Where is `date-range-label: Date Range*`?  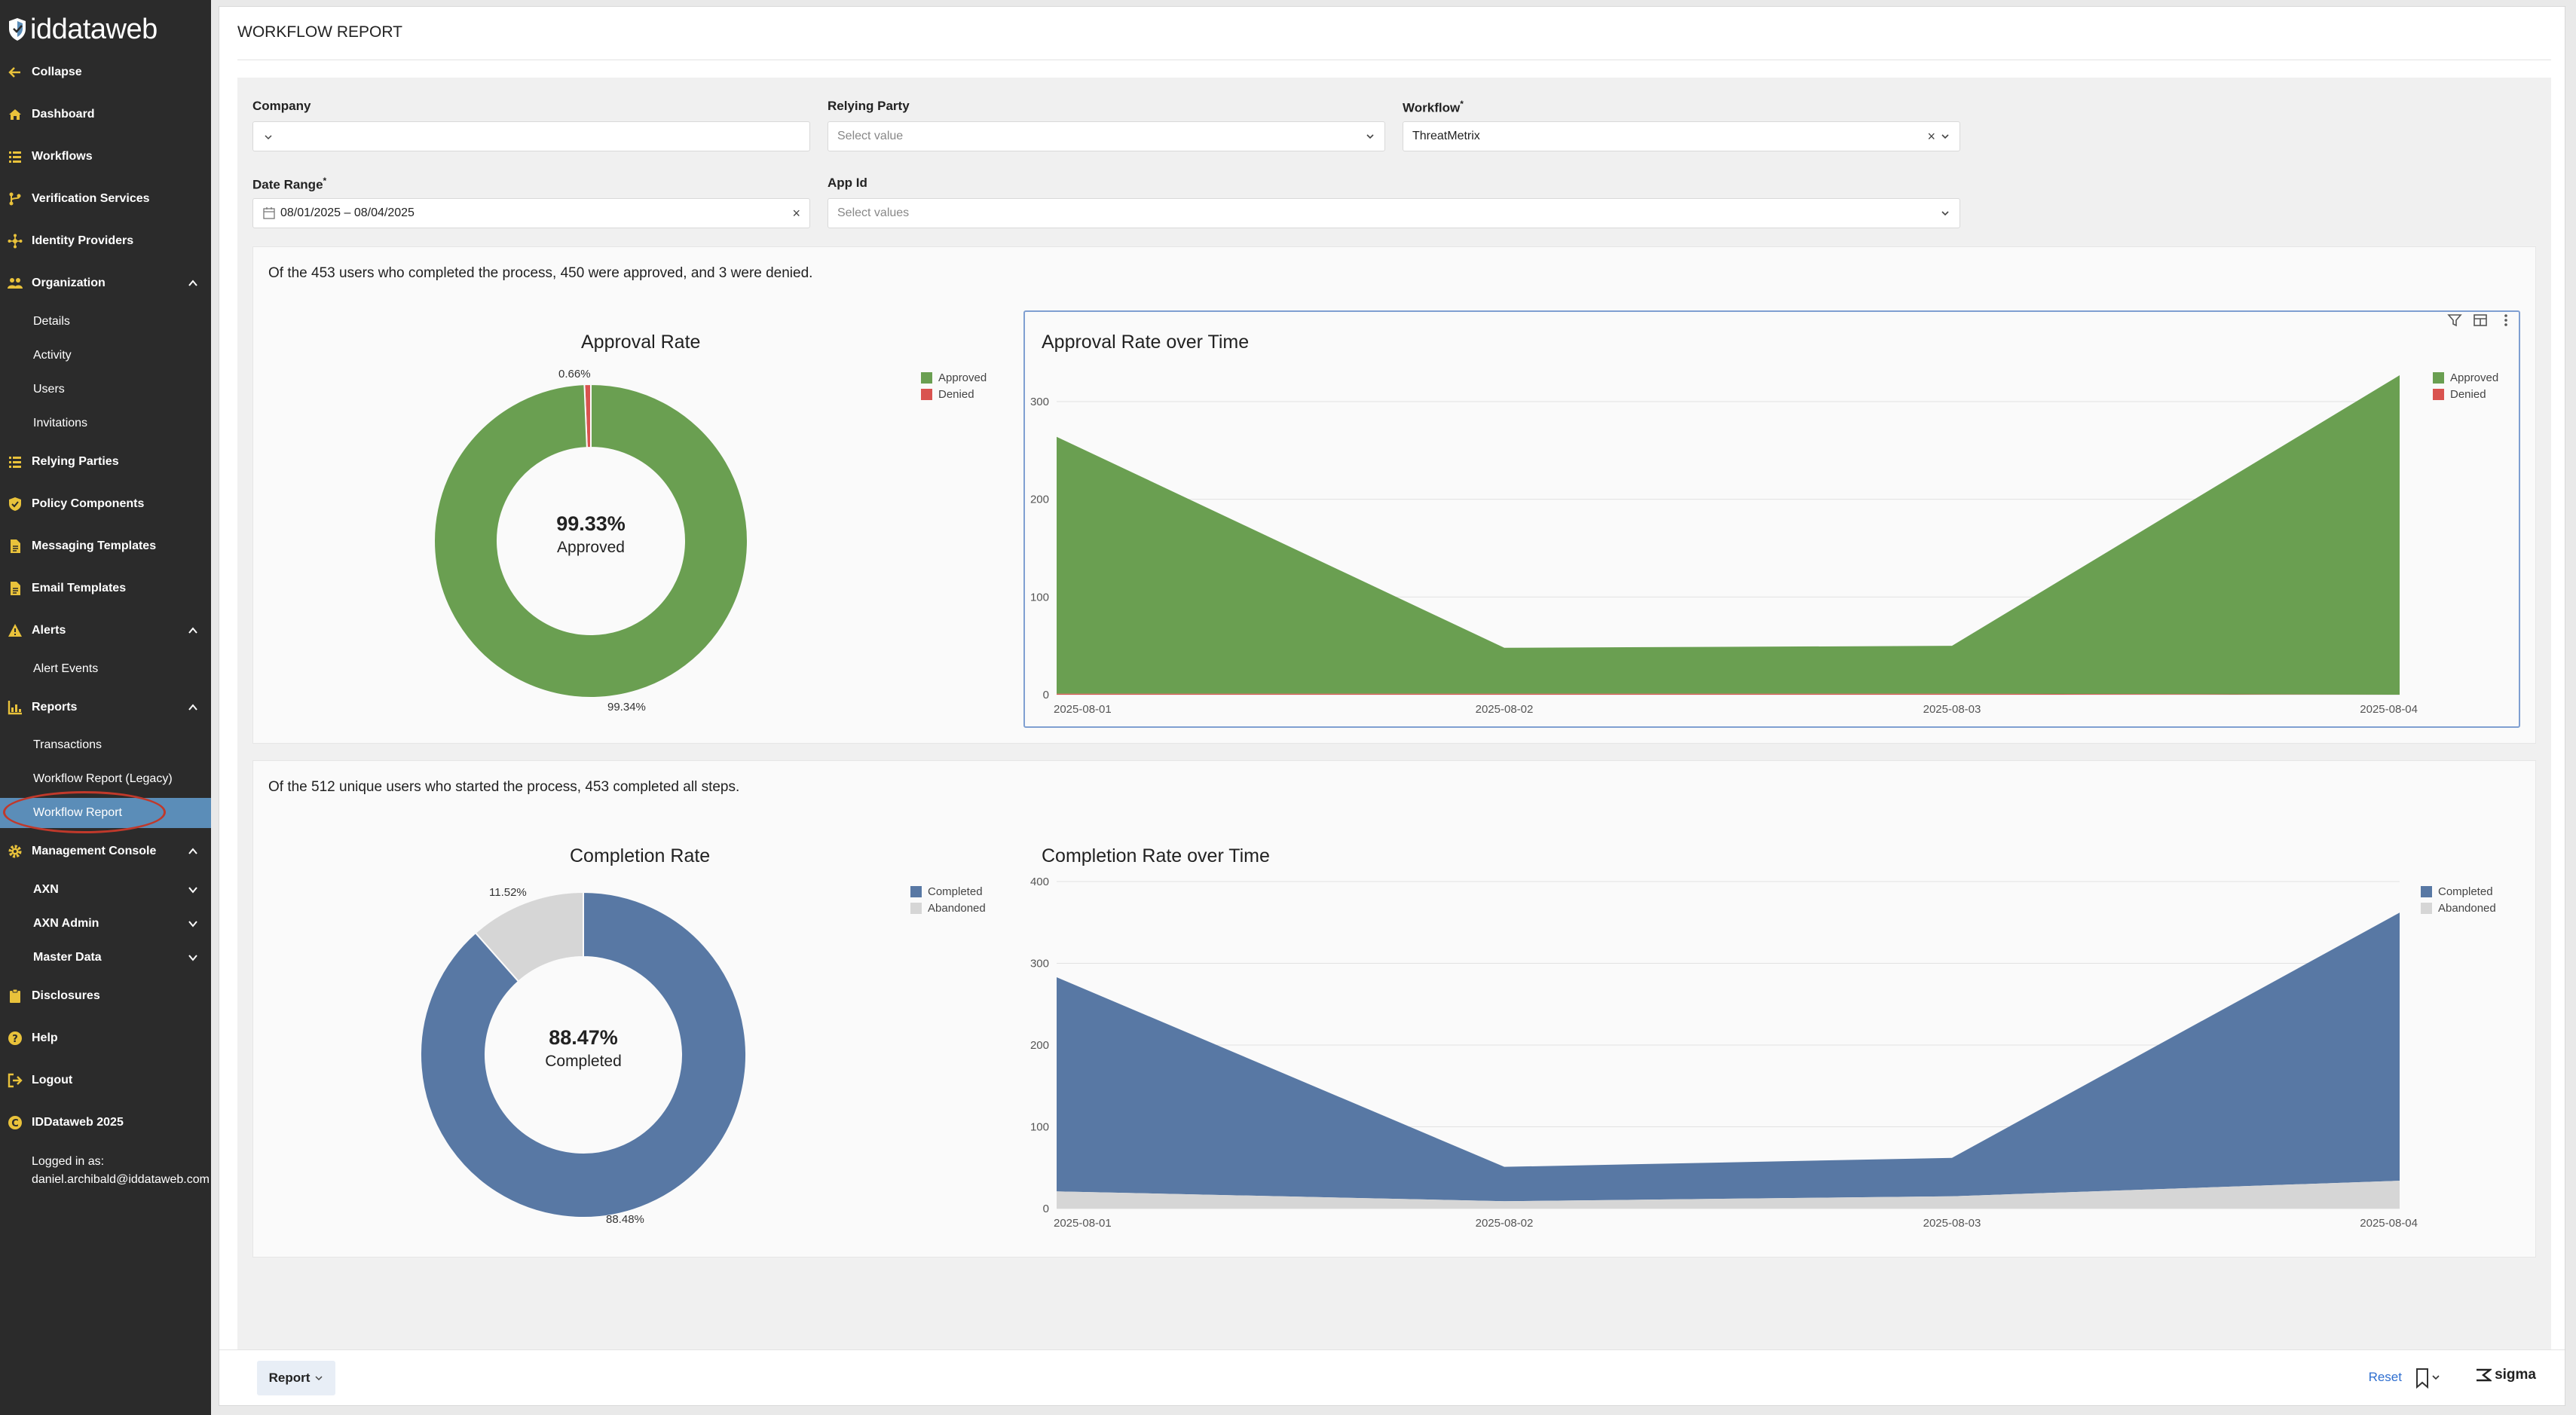
date-range-label: Date Range* is located at coordinates (289, 184).